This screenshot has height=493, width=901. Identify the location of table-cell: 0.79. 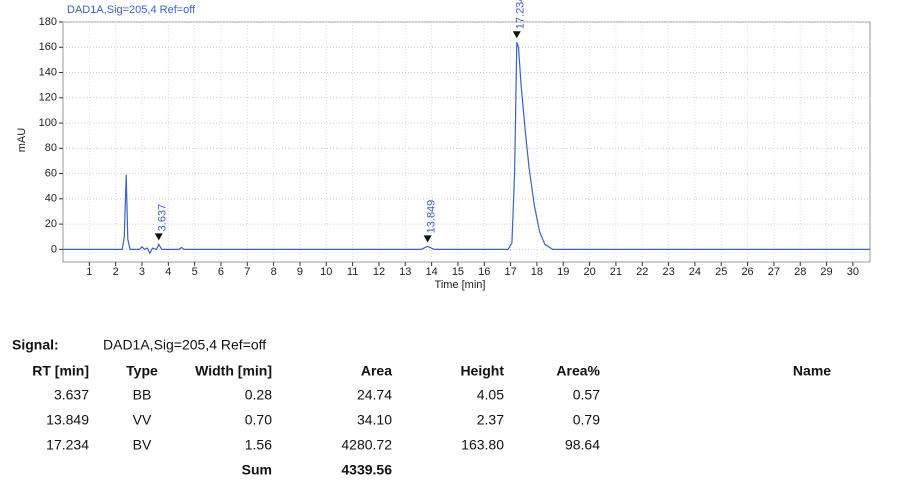
(586, 420).